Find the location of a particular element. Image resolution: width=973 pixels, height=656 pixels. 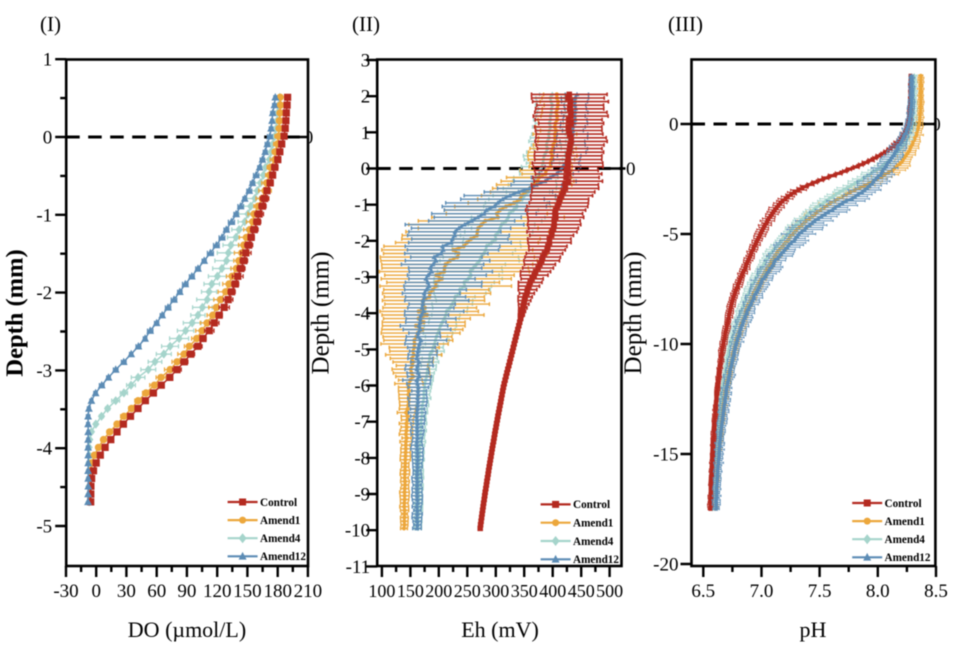

svg-text: -15 is located at coordinates (665, 455).